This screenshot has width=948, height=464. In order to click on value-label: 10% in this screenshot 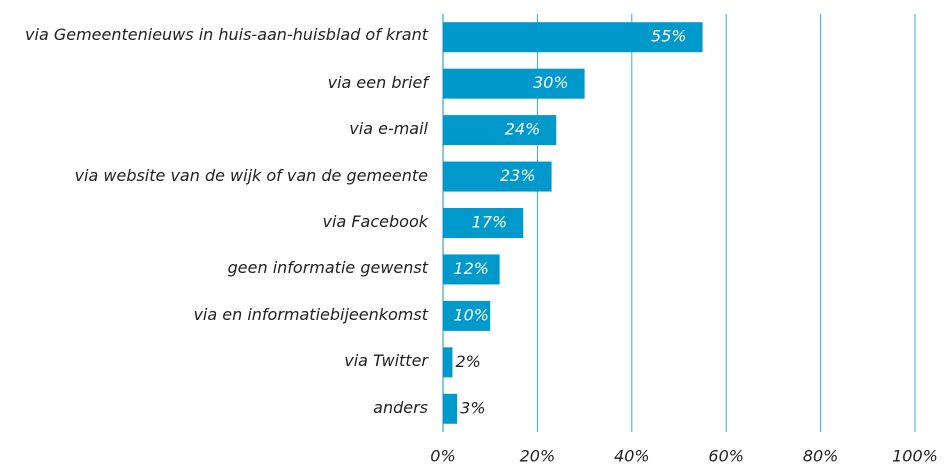, I will do `click(471, 314)`.